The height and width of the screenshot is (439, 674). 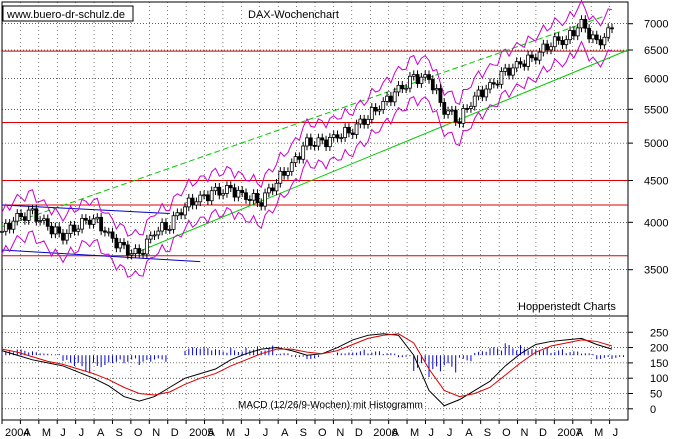 I want to click on x-tick-label: 2004, so click(x=17, y=433).